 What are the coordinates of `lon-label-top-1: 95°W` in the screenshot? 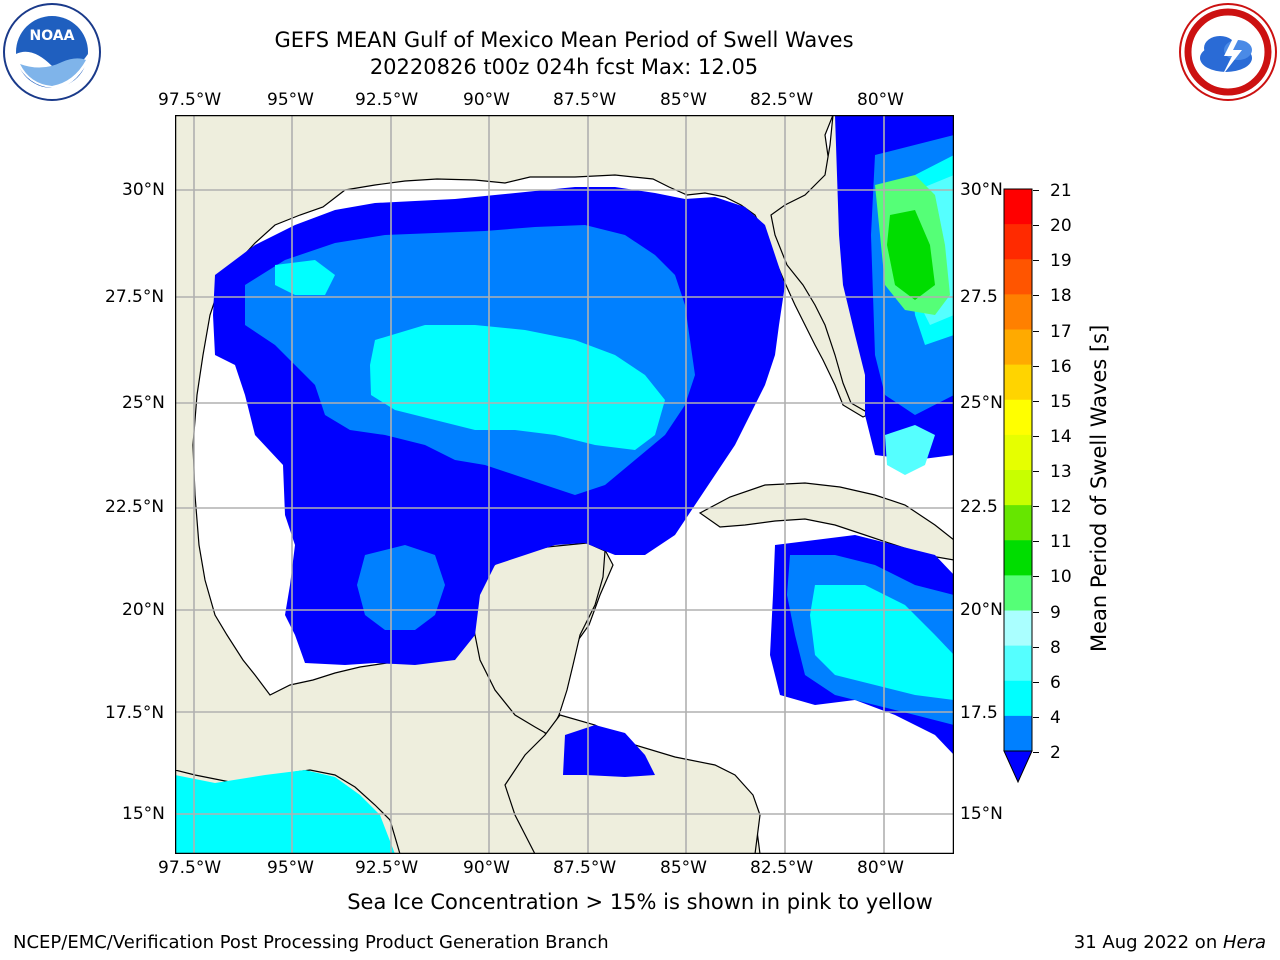 It's located at (290, 100).